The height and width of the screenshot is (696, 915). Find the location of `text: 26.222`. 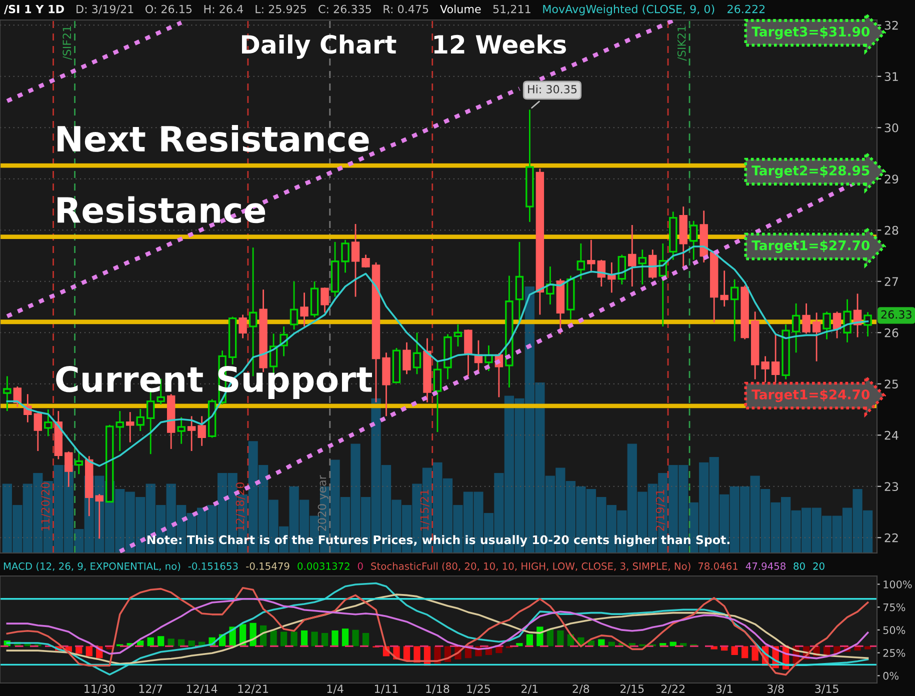

text: 26.222 is located at coordinates (746, 9).